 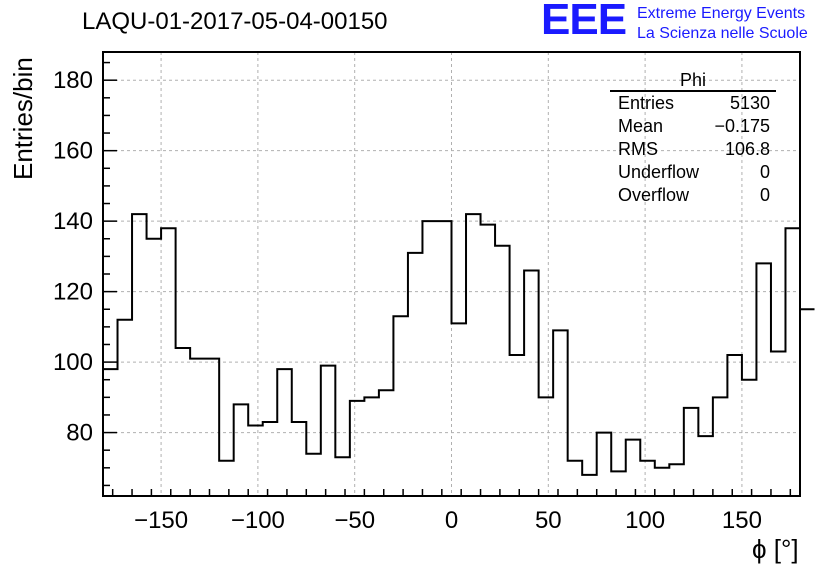 I want to click on eee-logo: EEE, so click(x=584, y=22).